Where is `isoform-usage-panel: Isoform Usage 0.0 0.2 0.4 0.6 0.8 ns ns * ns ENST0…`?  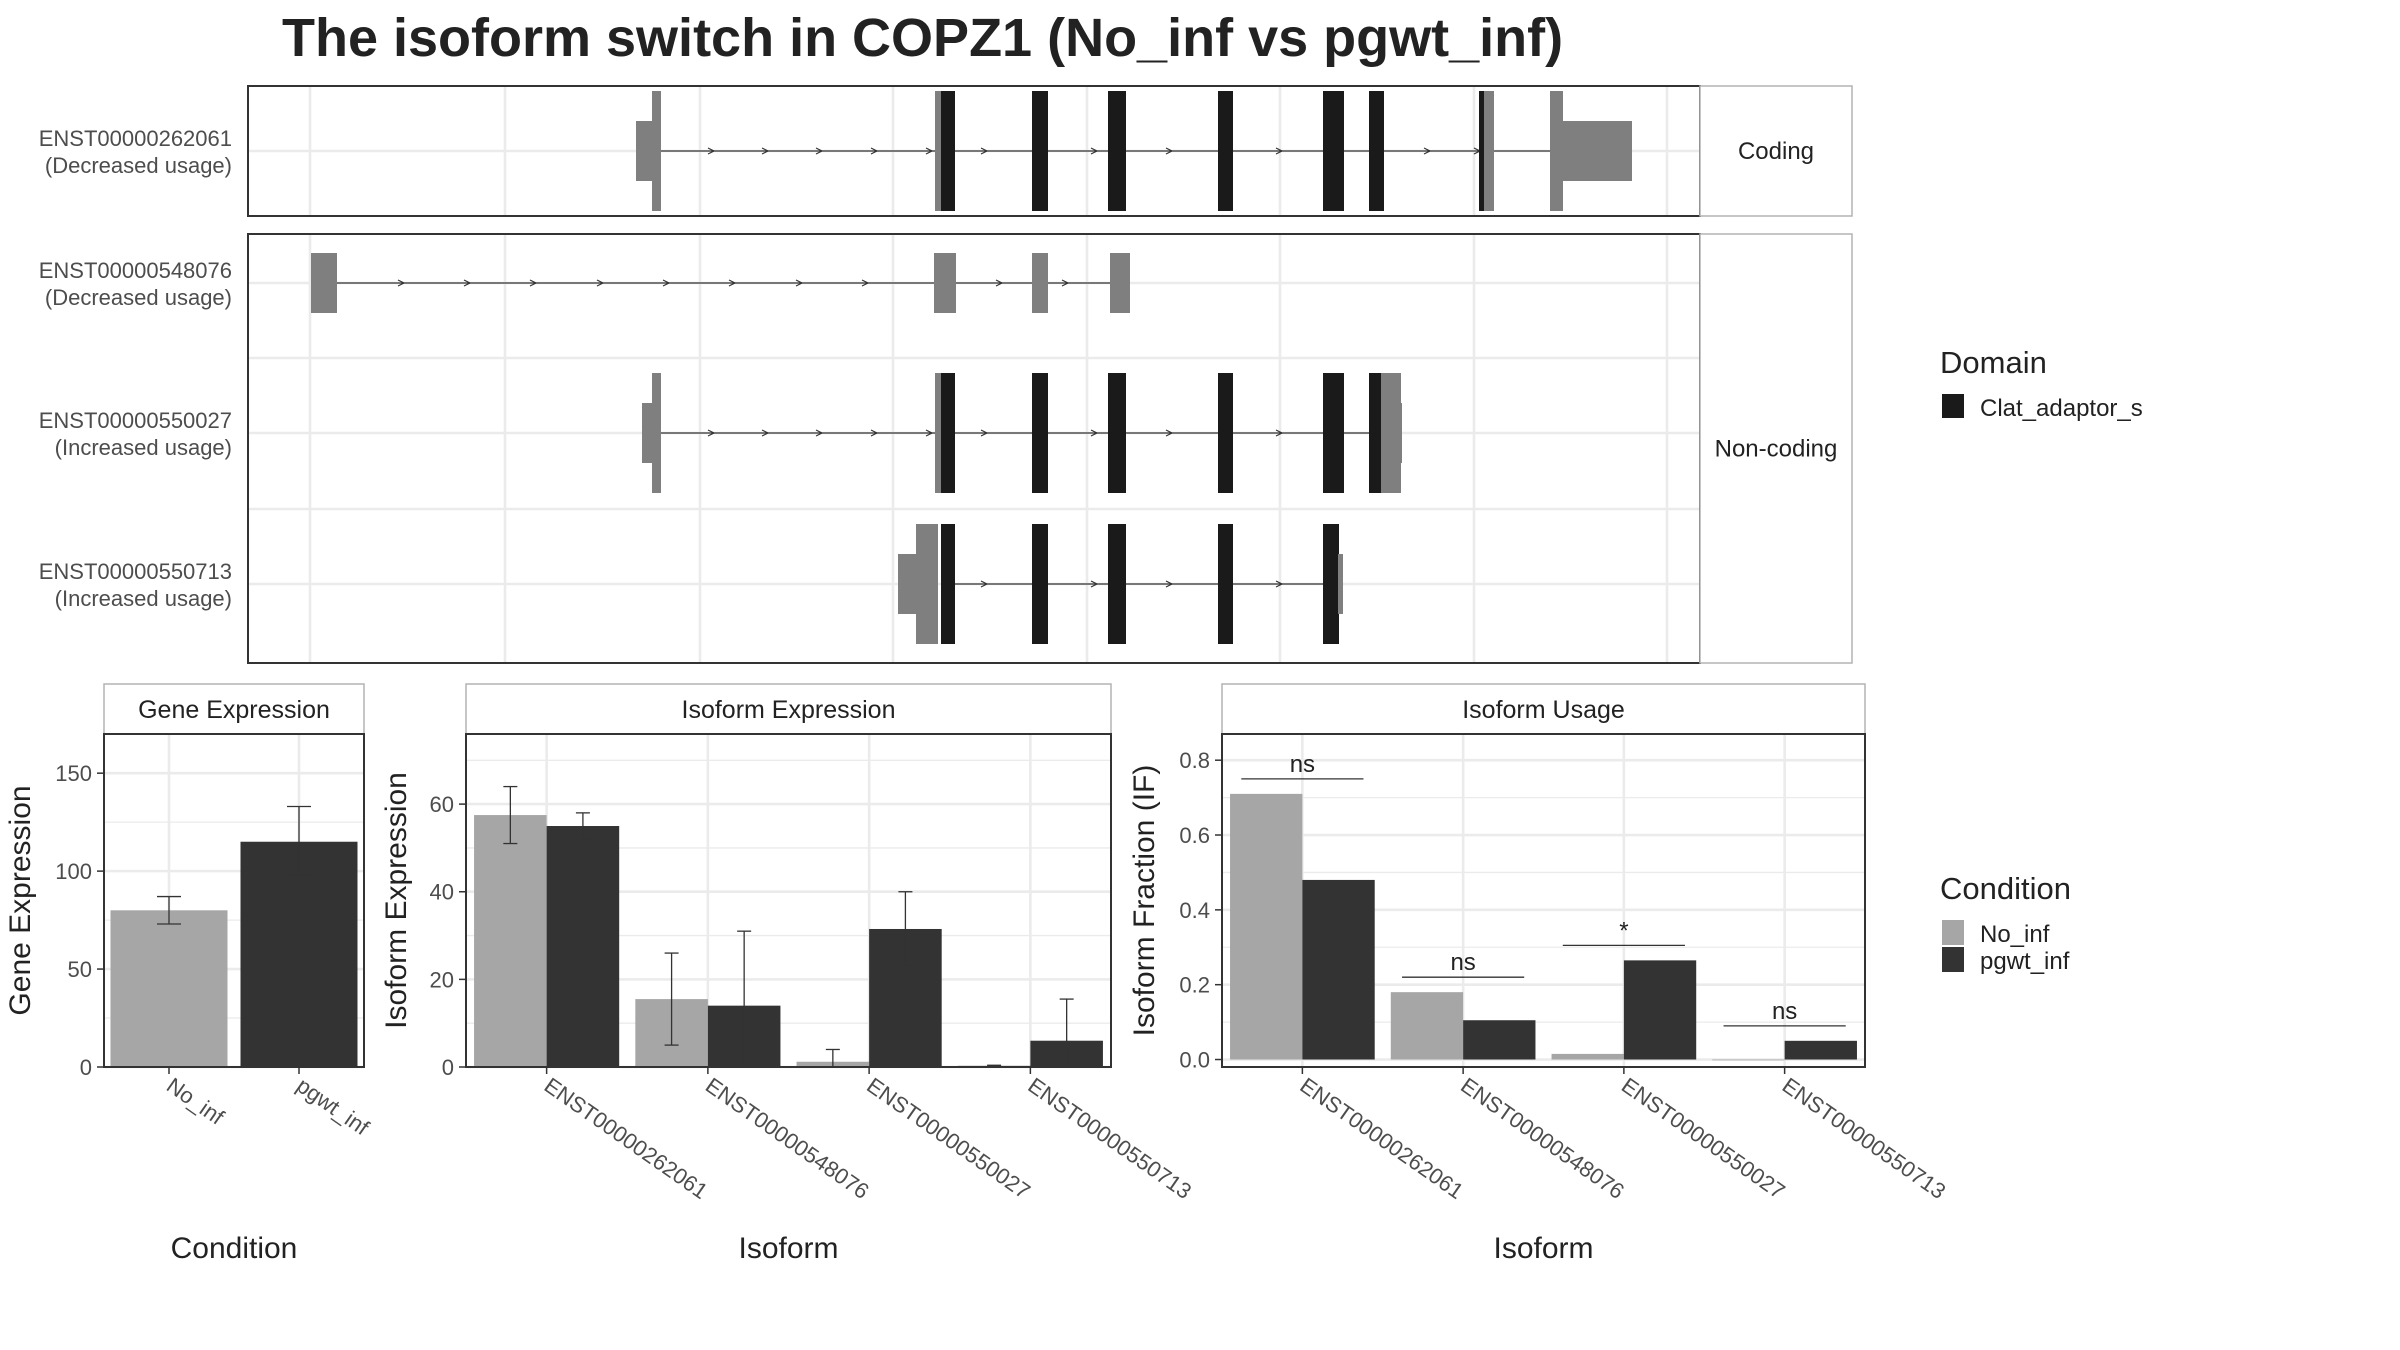
isoform-usage-panel: Isoform Usage 0.0 0.2 0.4 0.6 0.8 ns ns * ns ENST0… is located at coordinates (1539, 974).